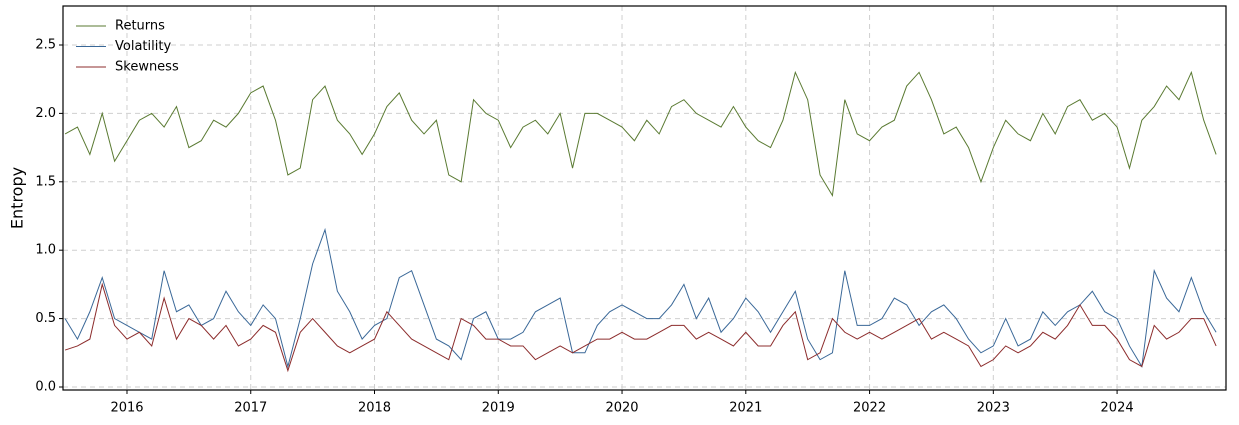 This screenshot has height=425, width=1239. What do you see at coordinates (140, 26) in the screenshot?
I see `legend-label: Returns` at bounding box center [140, 26].